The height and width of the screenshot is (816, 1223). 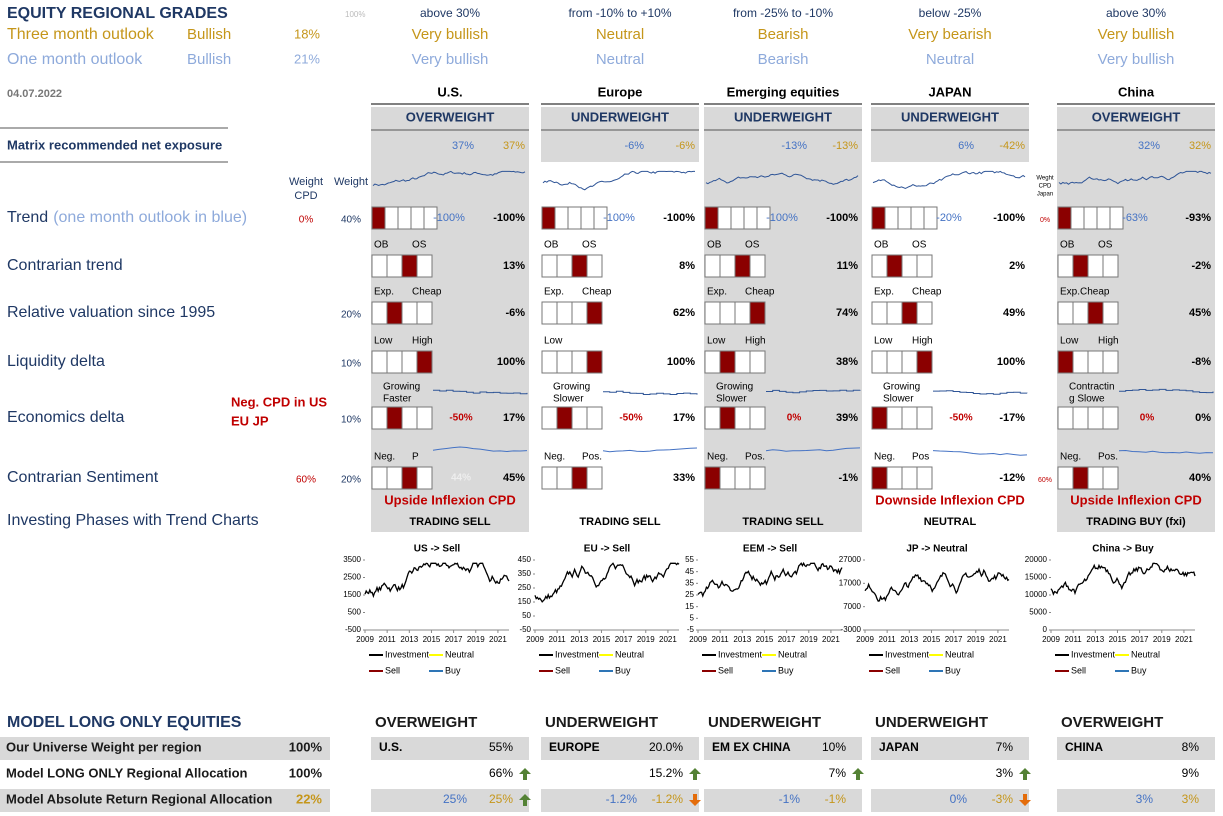 I want to click on model-name: U.S., so click(x=390, y=747).